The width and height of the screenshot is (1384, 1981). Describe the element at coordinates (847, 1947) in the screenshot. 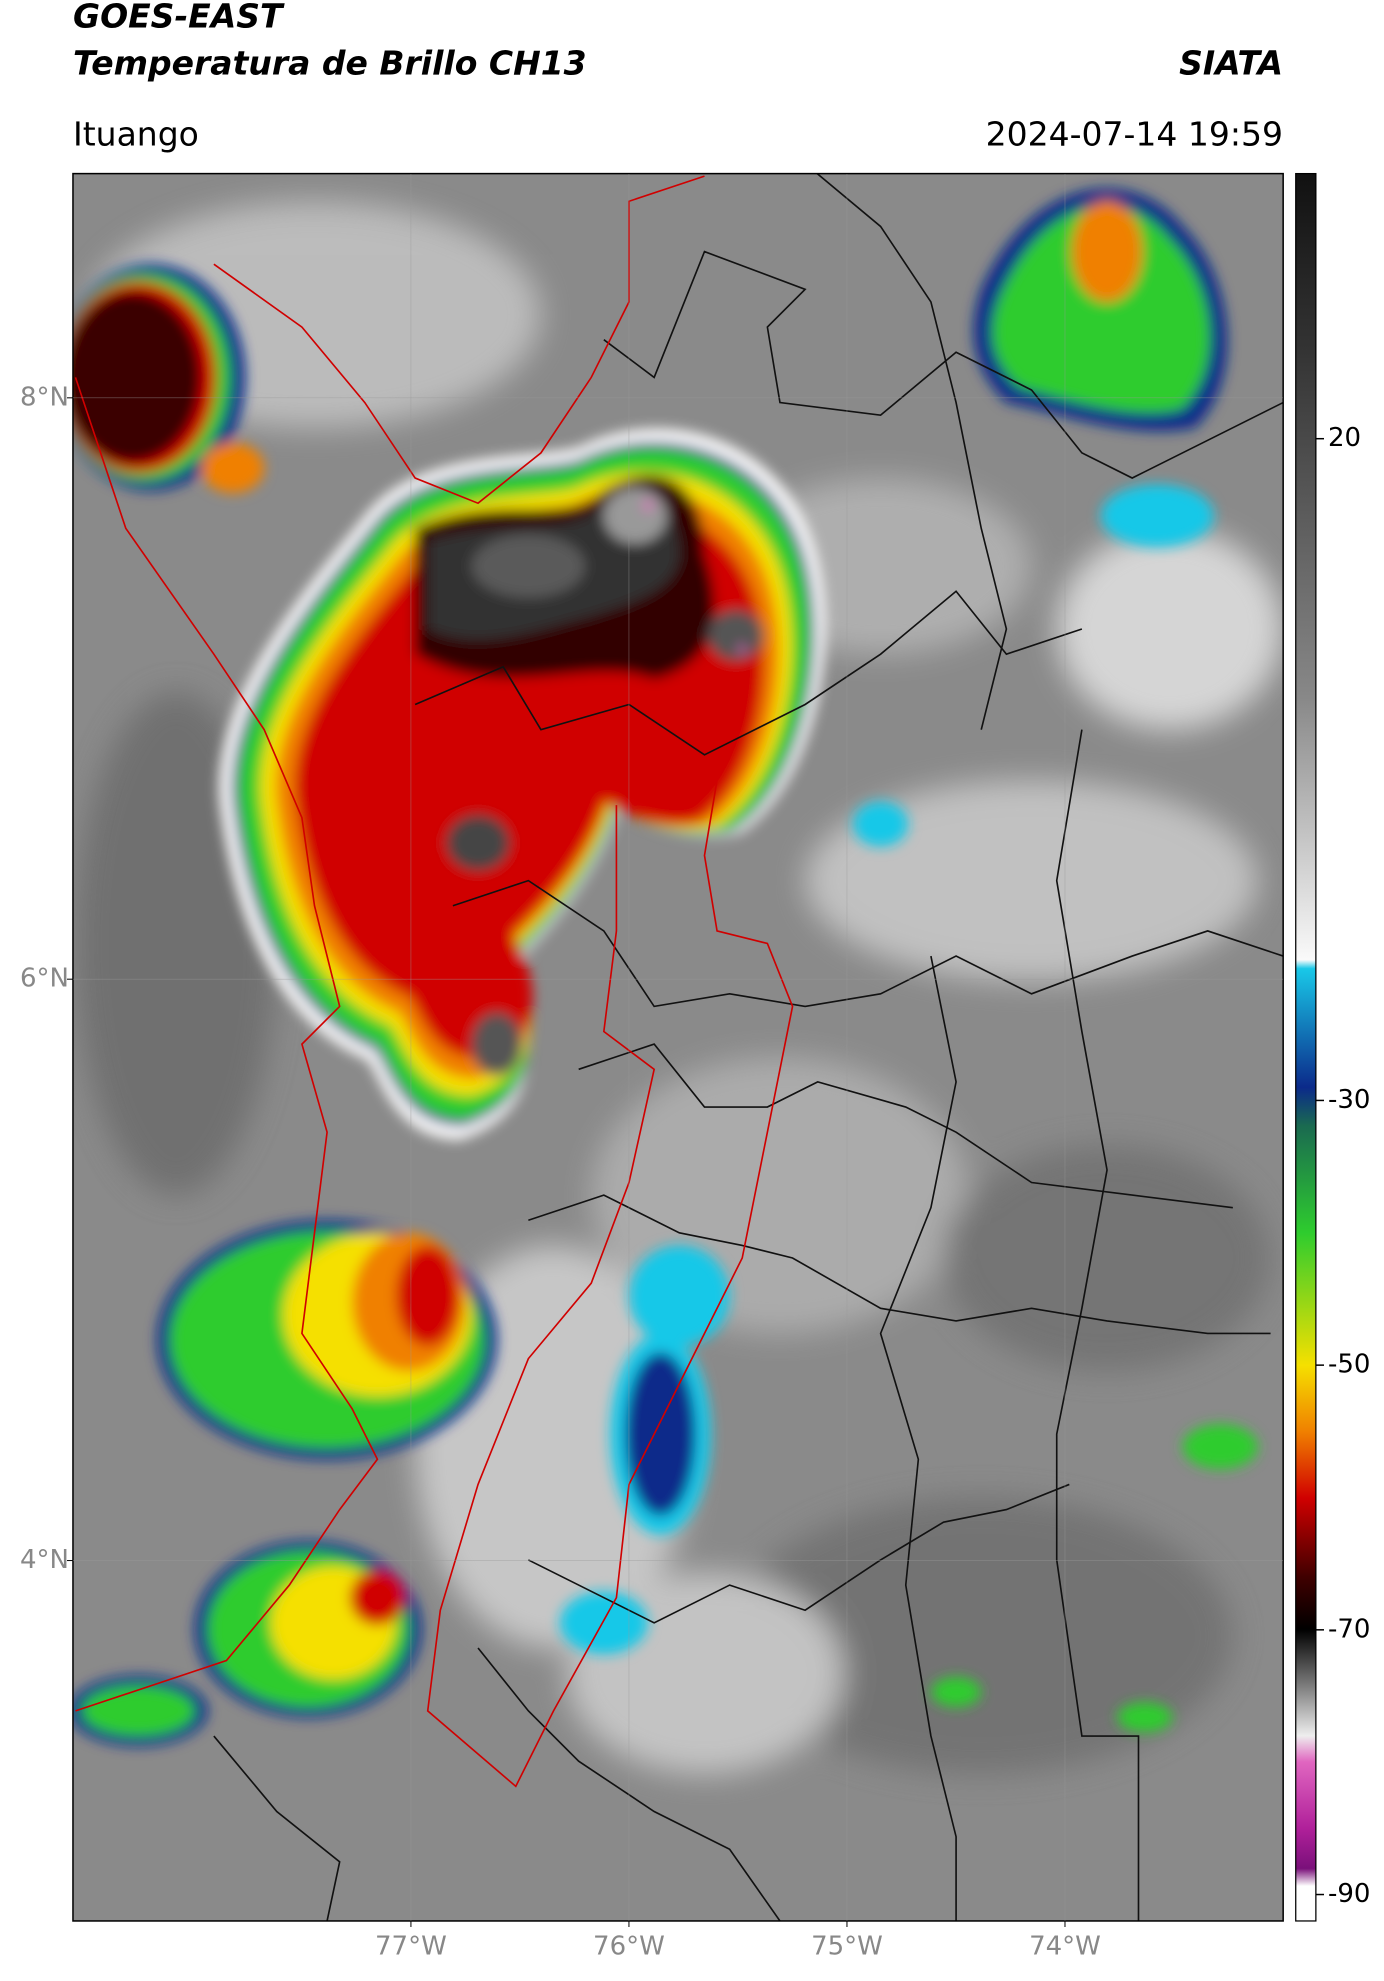

I see `x-tick-label: 75°W` at that location.